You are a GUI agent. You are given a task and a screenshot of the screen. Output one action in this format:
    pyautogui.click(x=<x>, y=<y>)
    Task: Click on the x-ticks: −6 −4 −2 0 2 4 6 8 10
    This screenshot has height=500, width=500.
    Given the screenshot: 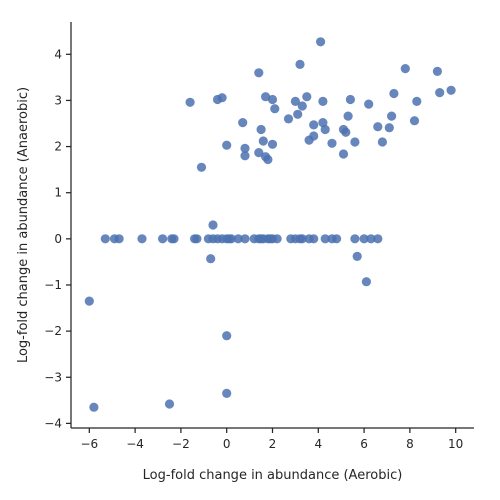 What is the action you would take?
    pyautogui.click(x=271, y=439)
    